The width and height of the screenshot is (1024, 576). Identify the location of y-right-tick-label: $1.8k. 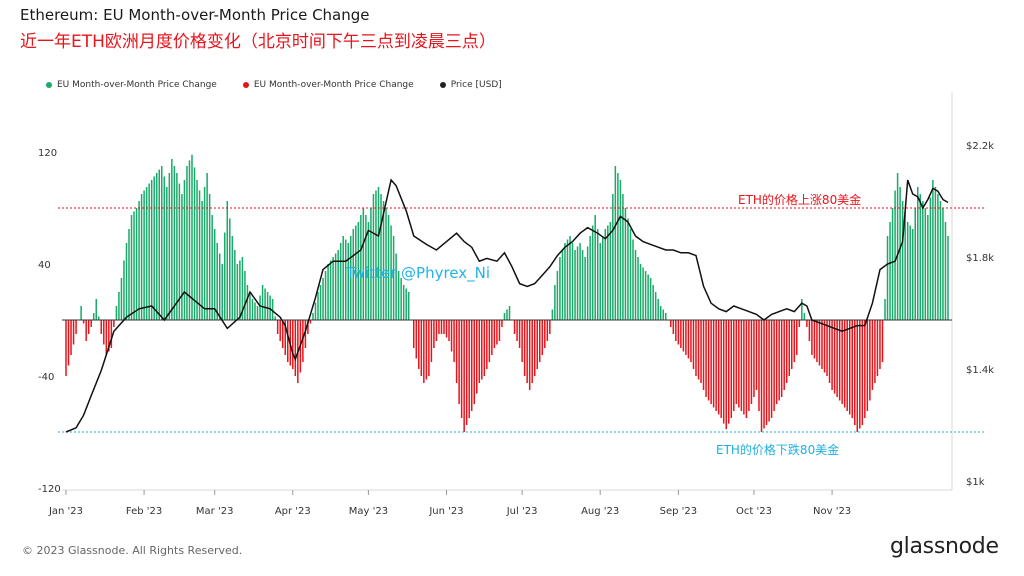
(980, 258).